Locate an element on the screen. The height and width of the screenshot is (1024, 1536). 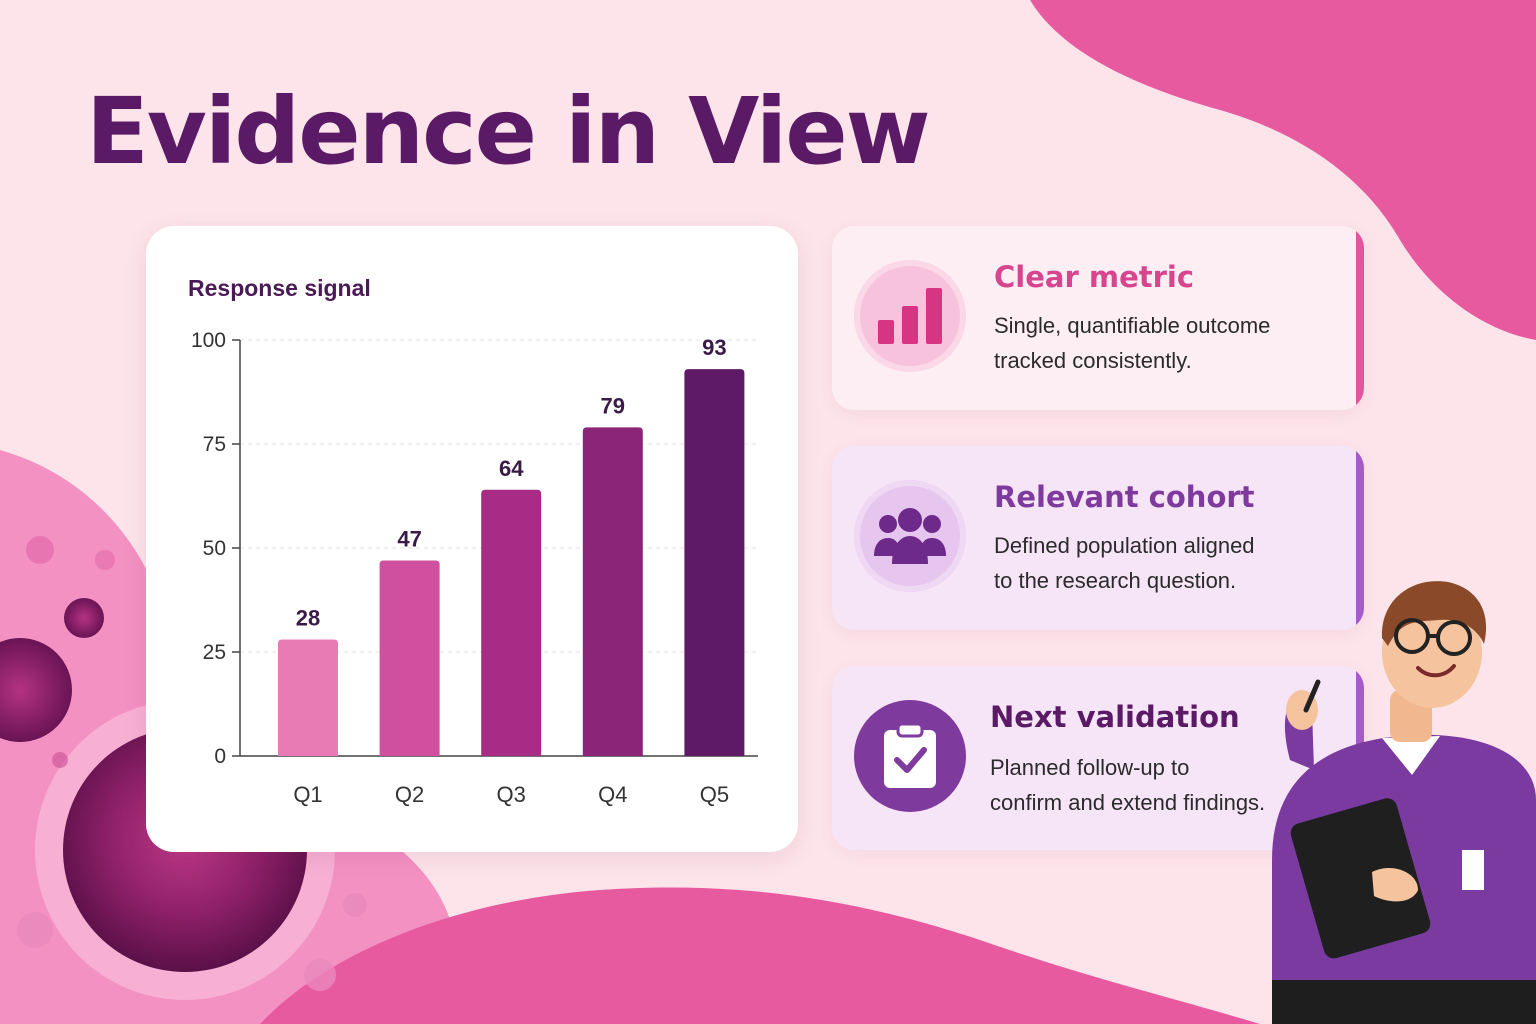
y-tick-label: 25 is located at coordinates (214, 652).